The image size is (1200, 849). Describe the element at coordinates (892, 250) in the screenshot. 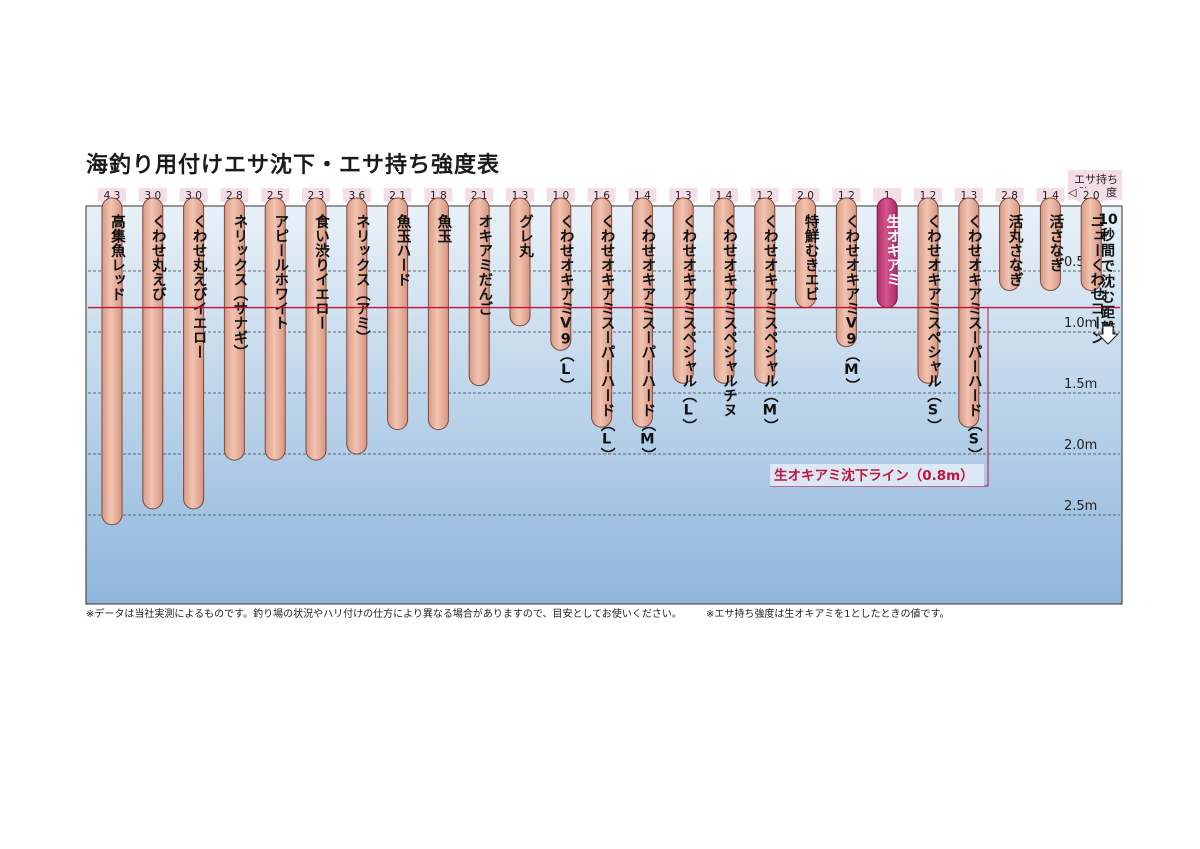

I see `bar-label: 生オキアミ` at that location.